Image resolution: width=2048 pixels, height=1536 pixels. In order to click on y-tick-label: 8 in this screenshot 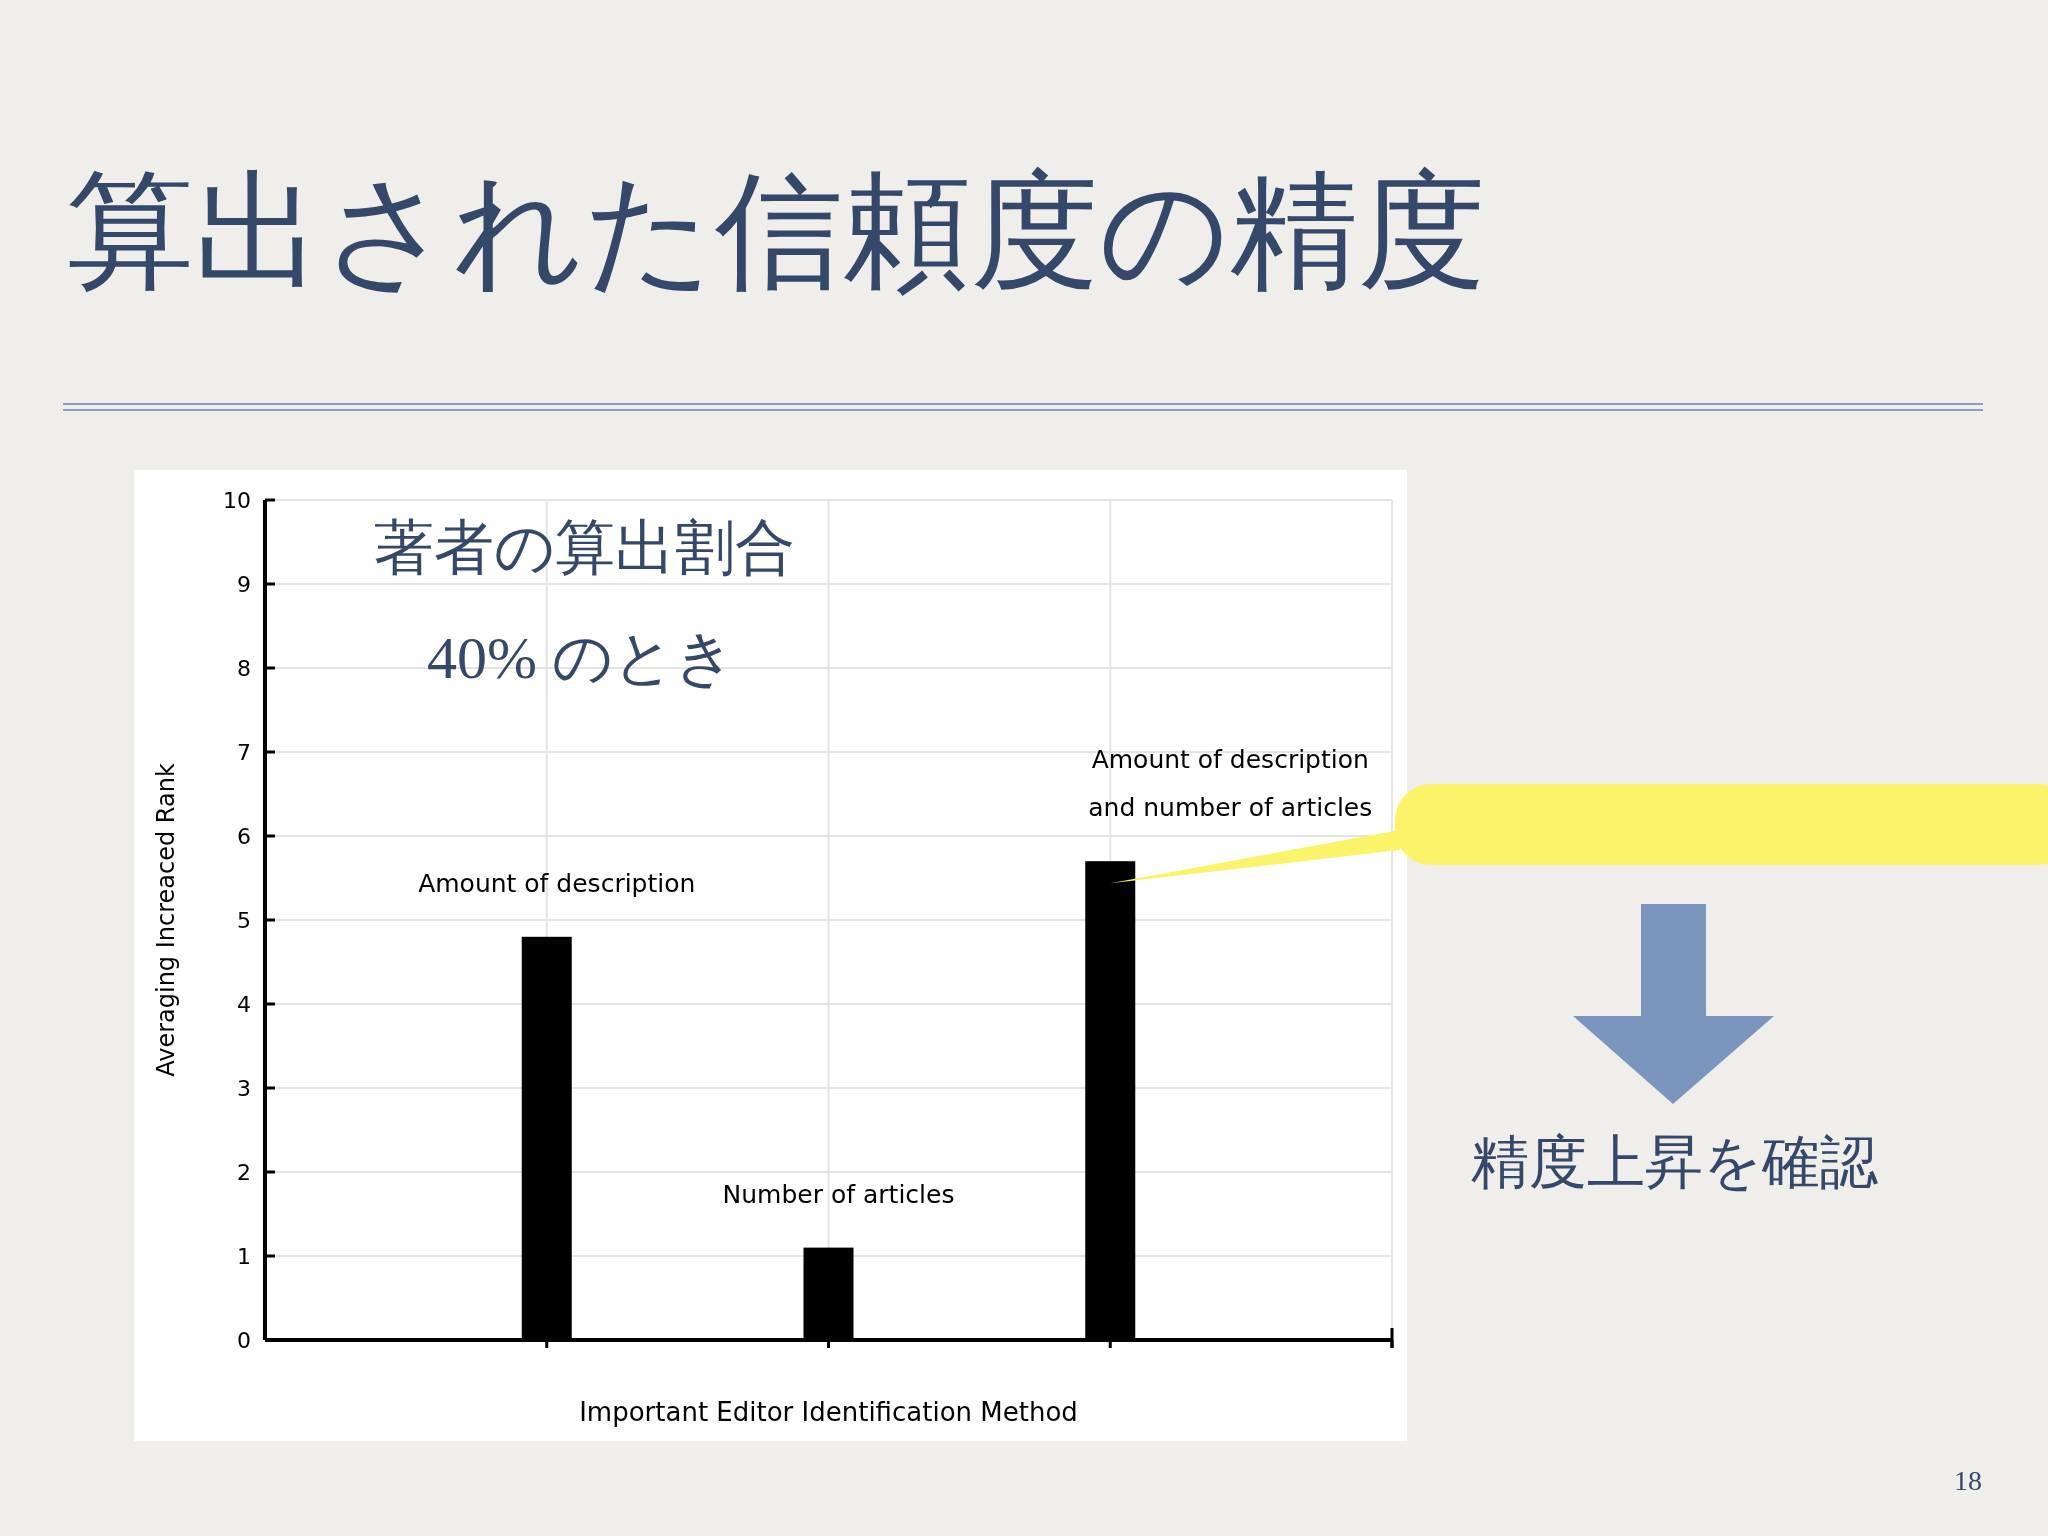, I will do `click(244, 668)`.